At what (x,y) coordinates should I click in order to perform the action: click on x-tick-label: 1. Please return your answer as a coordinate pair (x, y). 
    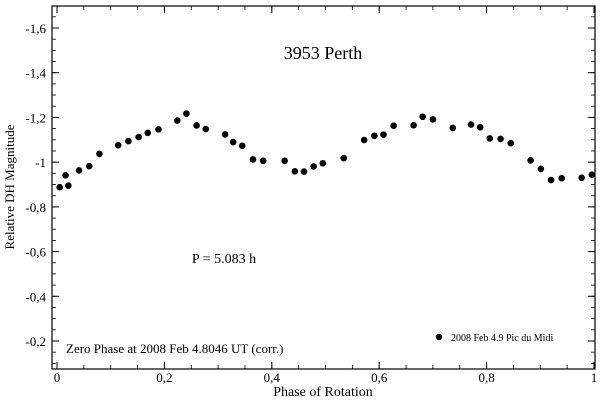
    Looking at the image, I should click on (594, 377).